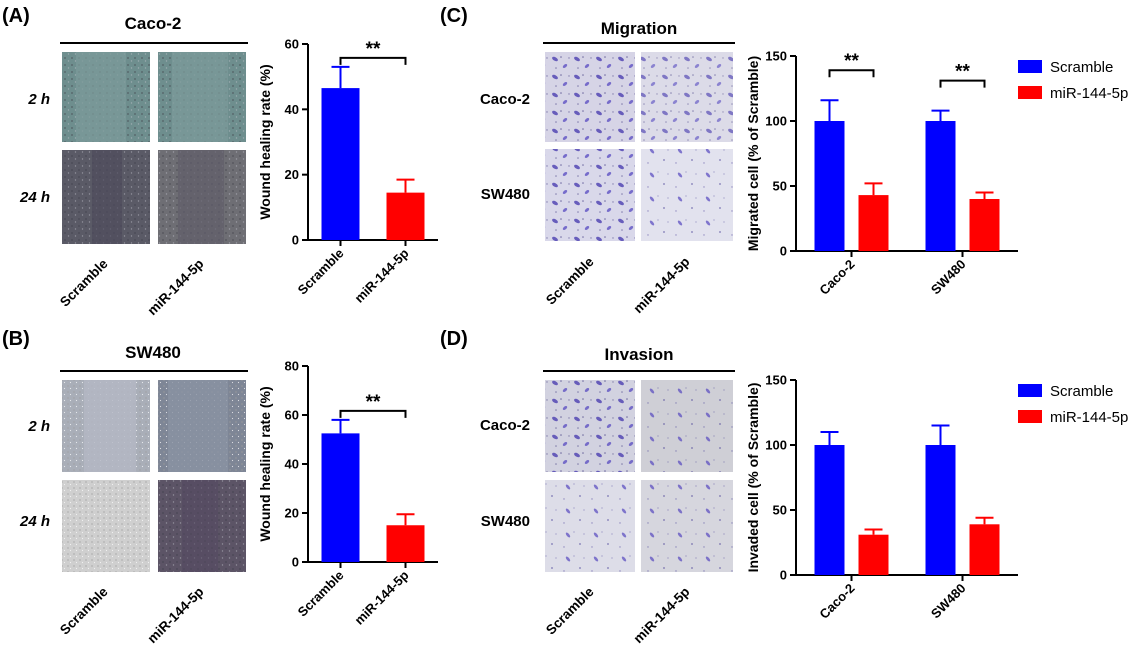 The width and height of the screenshot is (1136, 646). What do you see at coordinates (505, 521) in the screenshot?
I see `panel-d-row-sw480: SW480` at bounding box center [505, 521].